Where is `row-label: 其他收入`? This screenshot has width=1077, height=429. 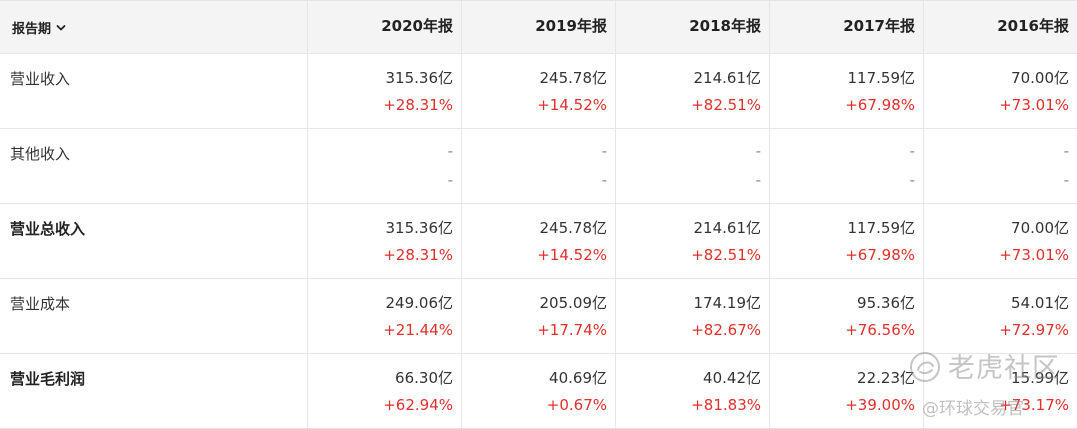 row-label: 其他收入 is located at coordinates (40, 154).